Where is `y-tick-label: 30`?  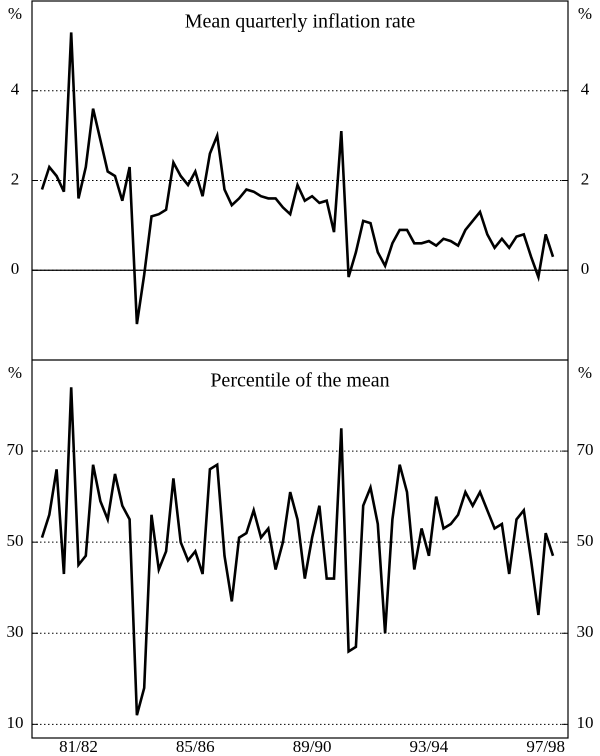
y-tick-label: 30 is located at coordinates (15, 631).